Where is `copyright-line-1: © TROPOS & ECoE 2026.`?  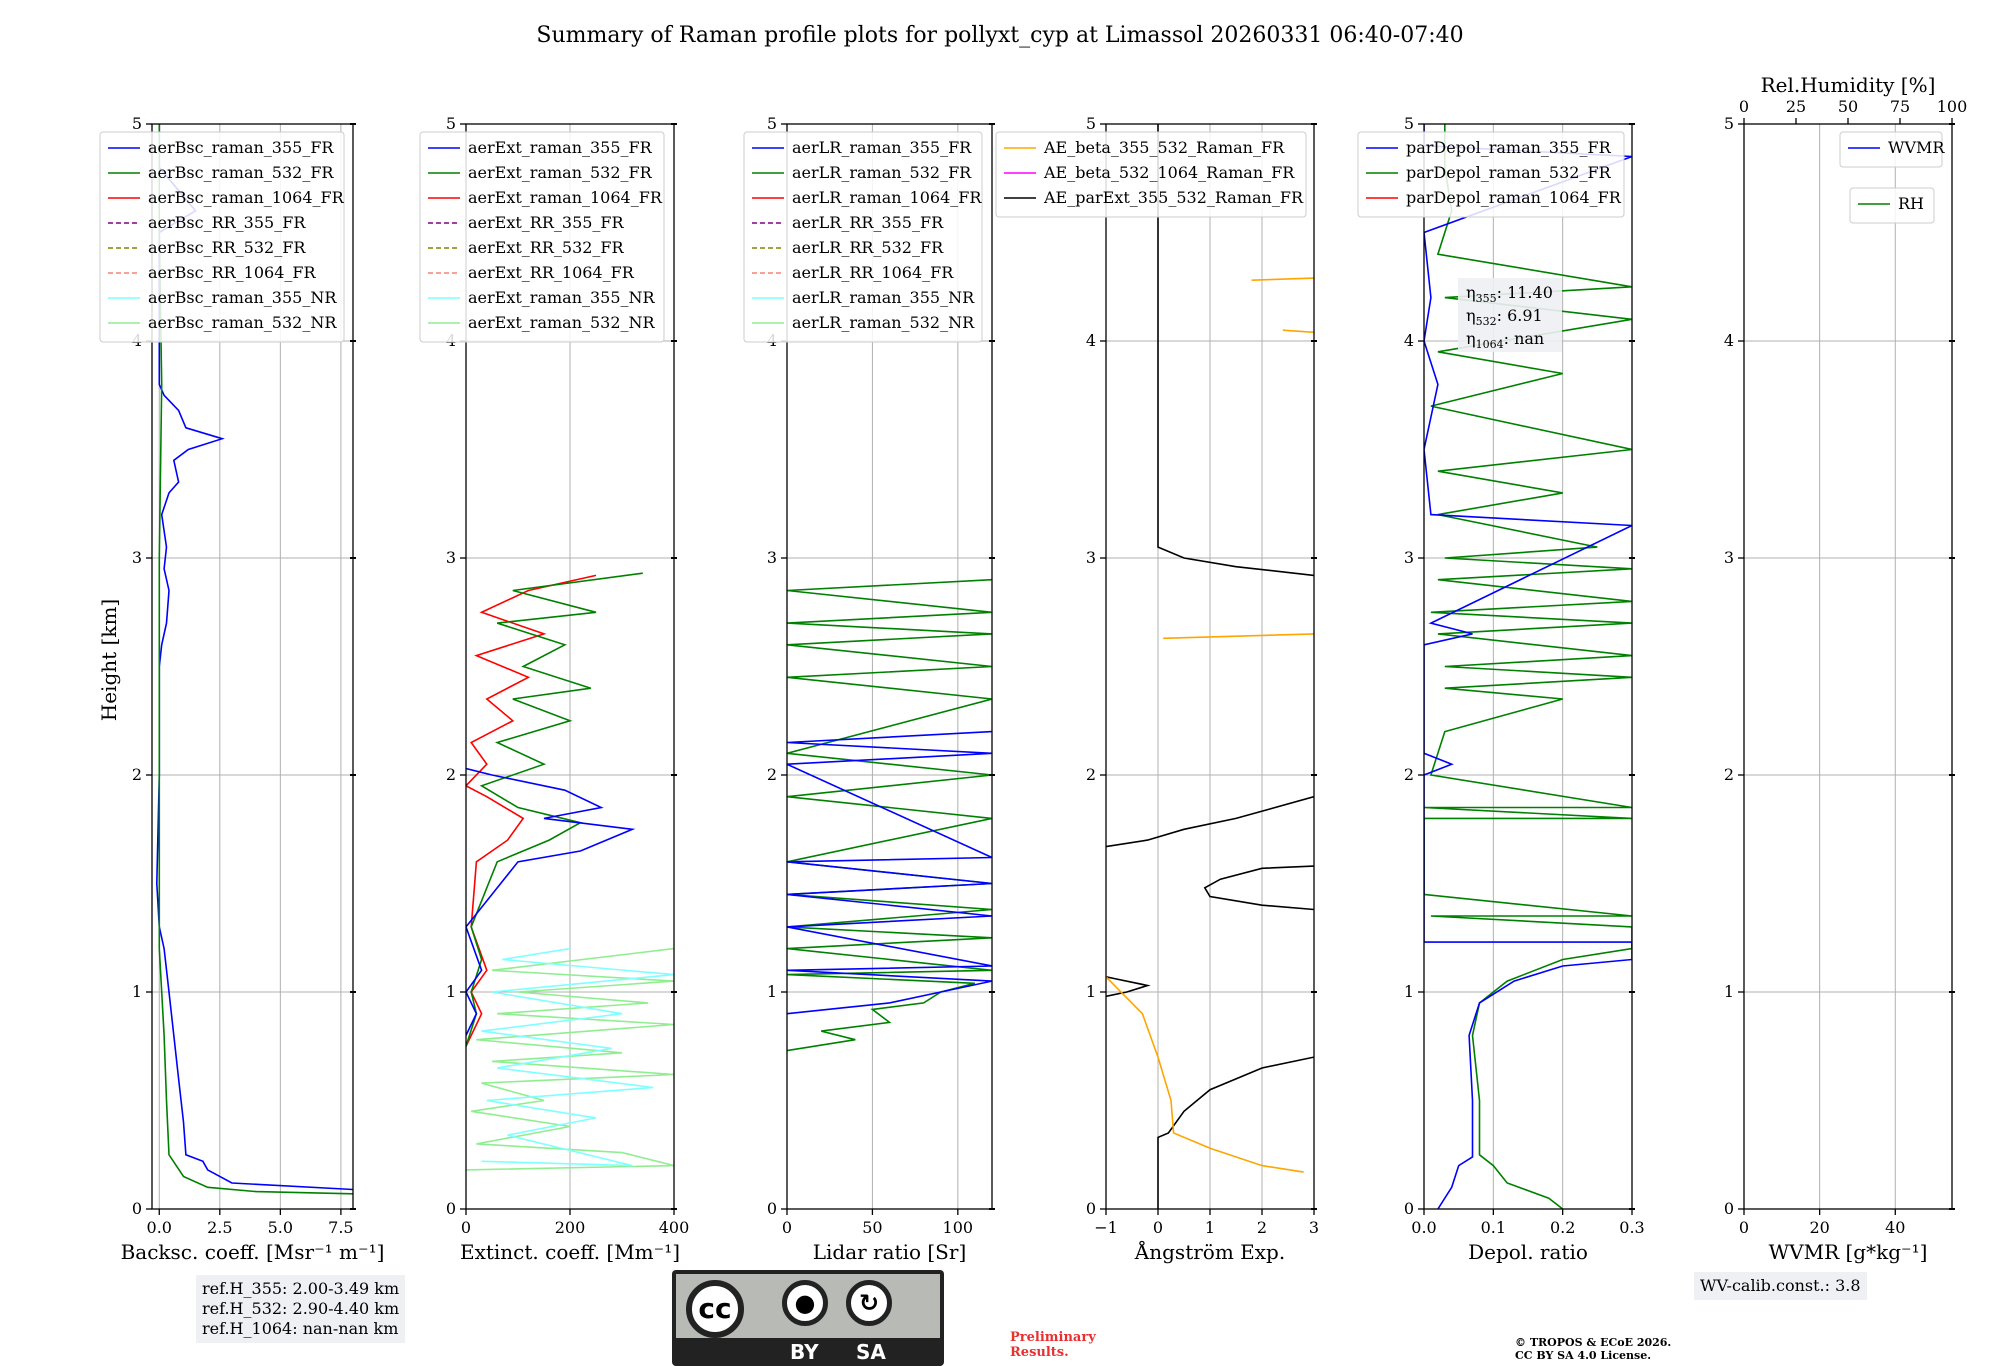
copyright-line-1: © TROPOS & ECoE 2026. is located at coordinates (1593, 1342).